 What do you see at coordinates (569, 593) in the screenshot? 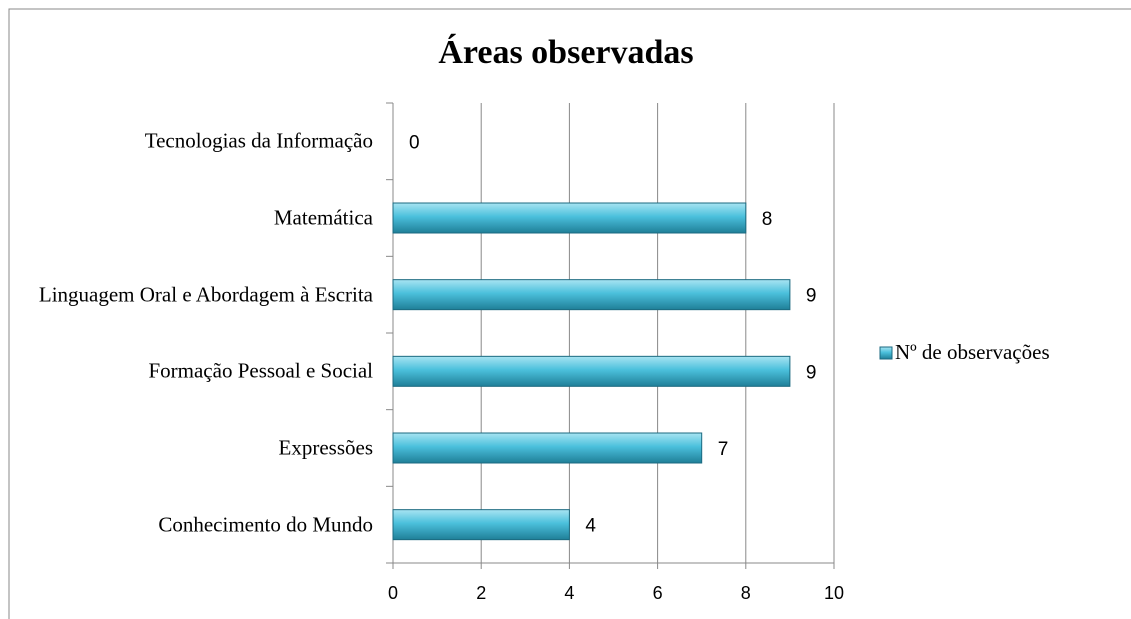
I see `x-tick-label: 4` at bounding box center [569, 593].